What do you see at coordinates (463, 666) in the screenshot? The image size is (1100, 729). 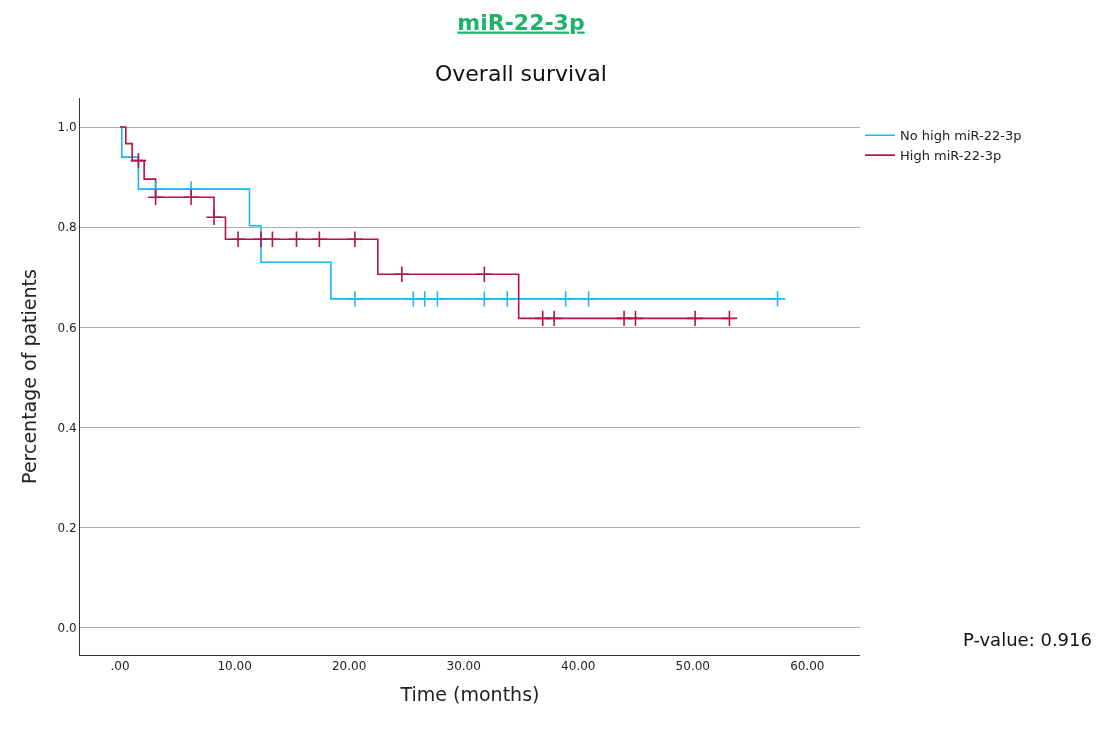 I see `x-tick-label: 30.00` at bounding box center [463, 666].